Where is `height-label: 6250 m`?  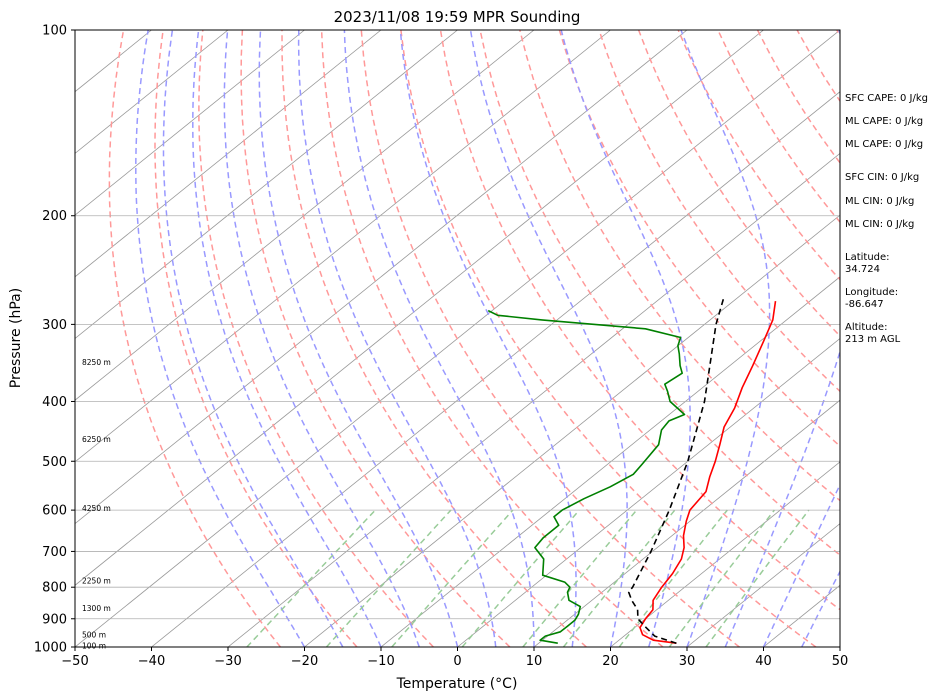
height-label: 6250 m is located at coordinates (96, 439).